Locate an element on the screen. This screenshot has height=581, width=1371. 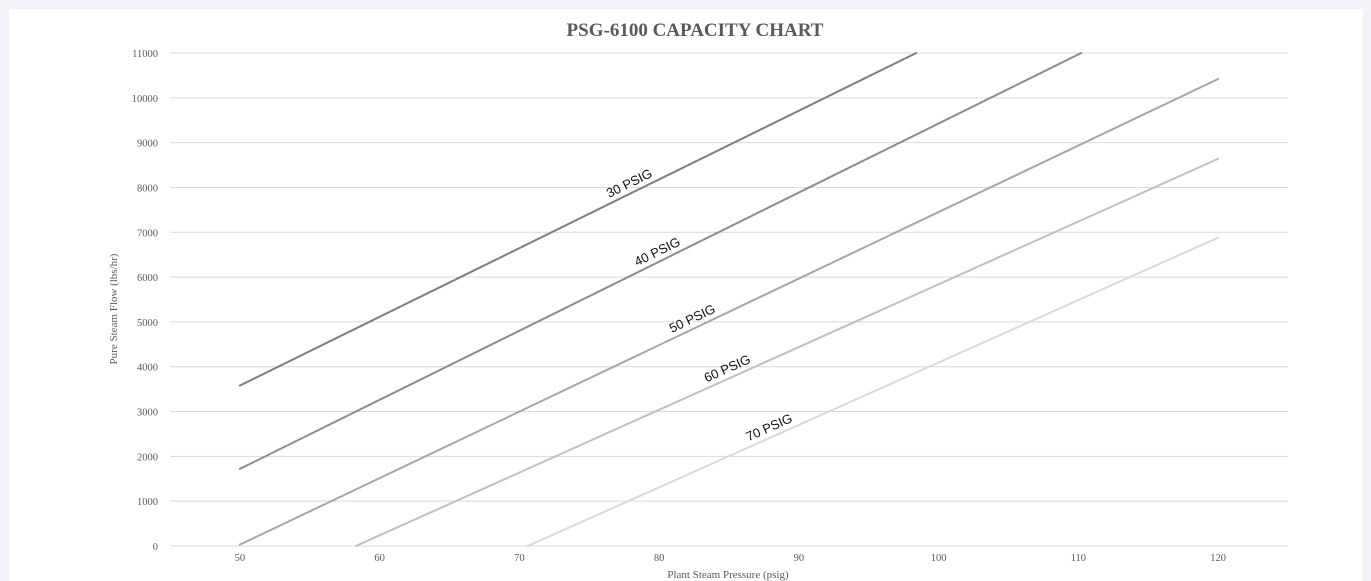
x-tick-label: 50 is located at coordinates (240, 558).